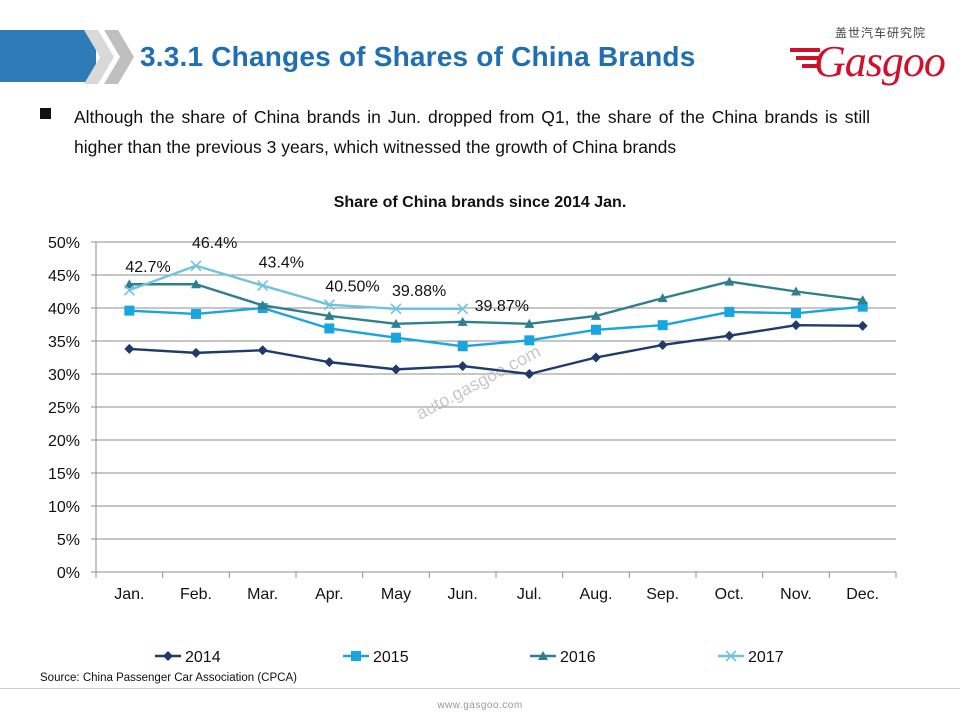 The height and width of the screenshot is (720, 960). I want to click on legend-label: 2015, so click(391, 657).